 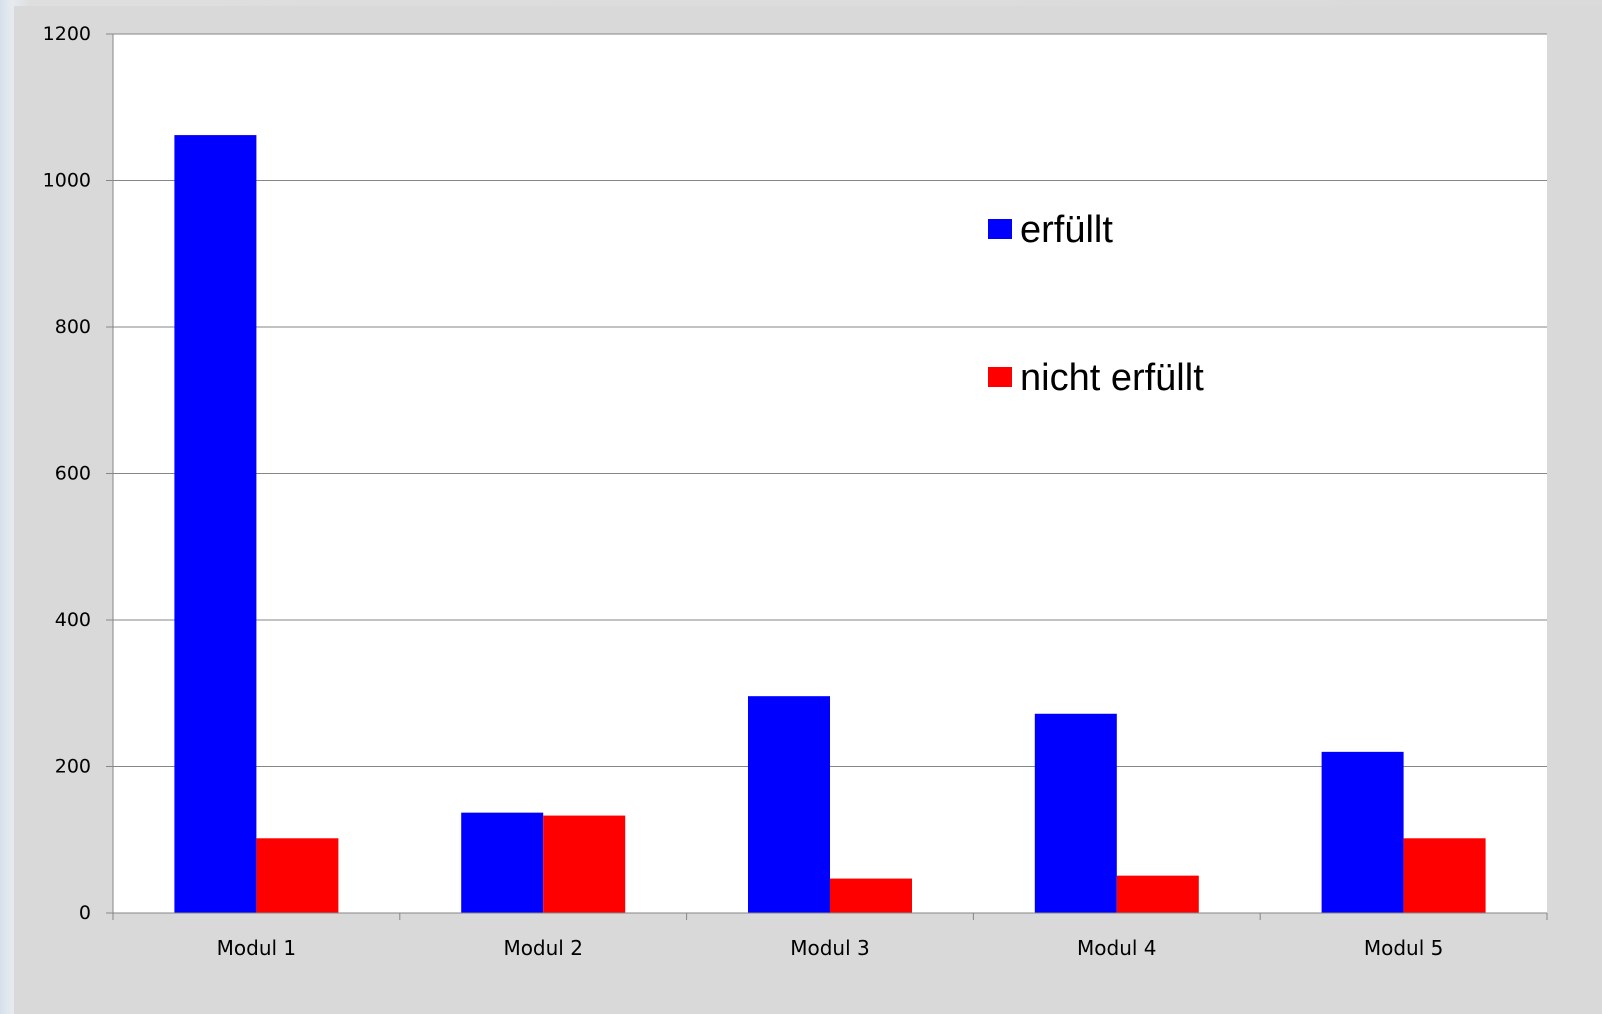 What do you see at coordinates (1000, 229) in the screenshot?
I see `legend-swatch-erfuellt` at bounding box center [1000, 229].